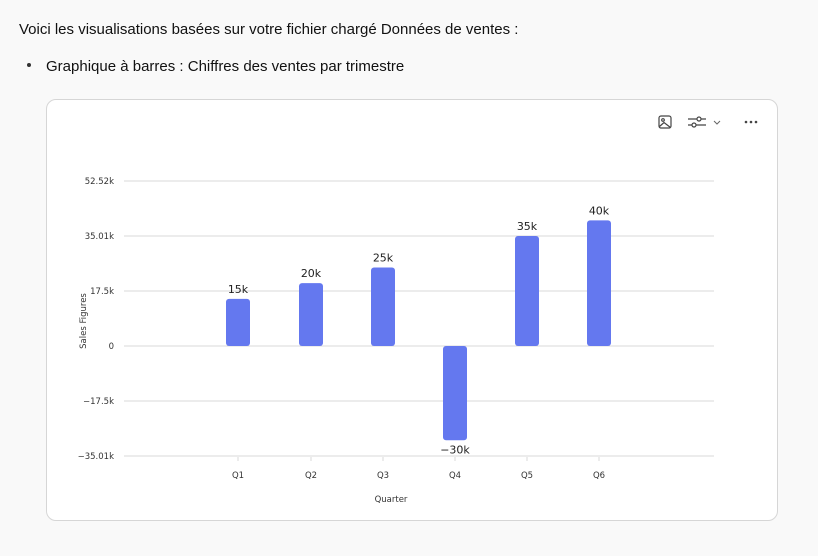 The image size is (818, 556). I want to click on bar-q2, so click(311, 315).